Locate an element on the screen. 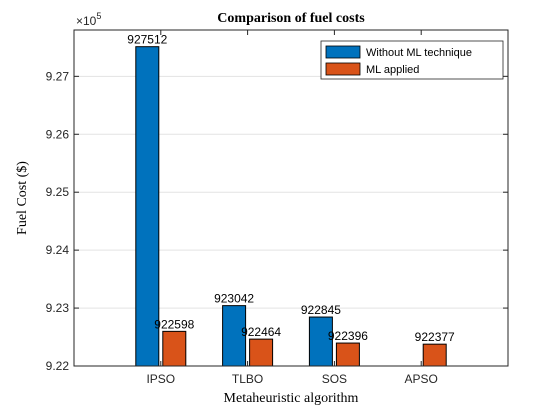 This screenshot has height=412, width=550. bar-apso-ml-applied is located at coordinates (434, 355).